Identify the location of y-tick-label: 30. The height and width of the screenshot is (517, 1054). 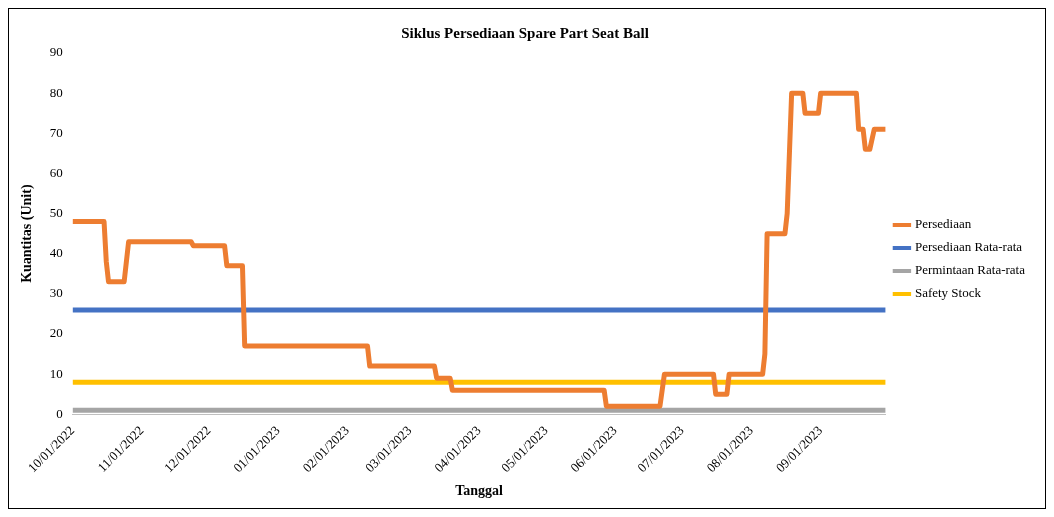
(56, 293).